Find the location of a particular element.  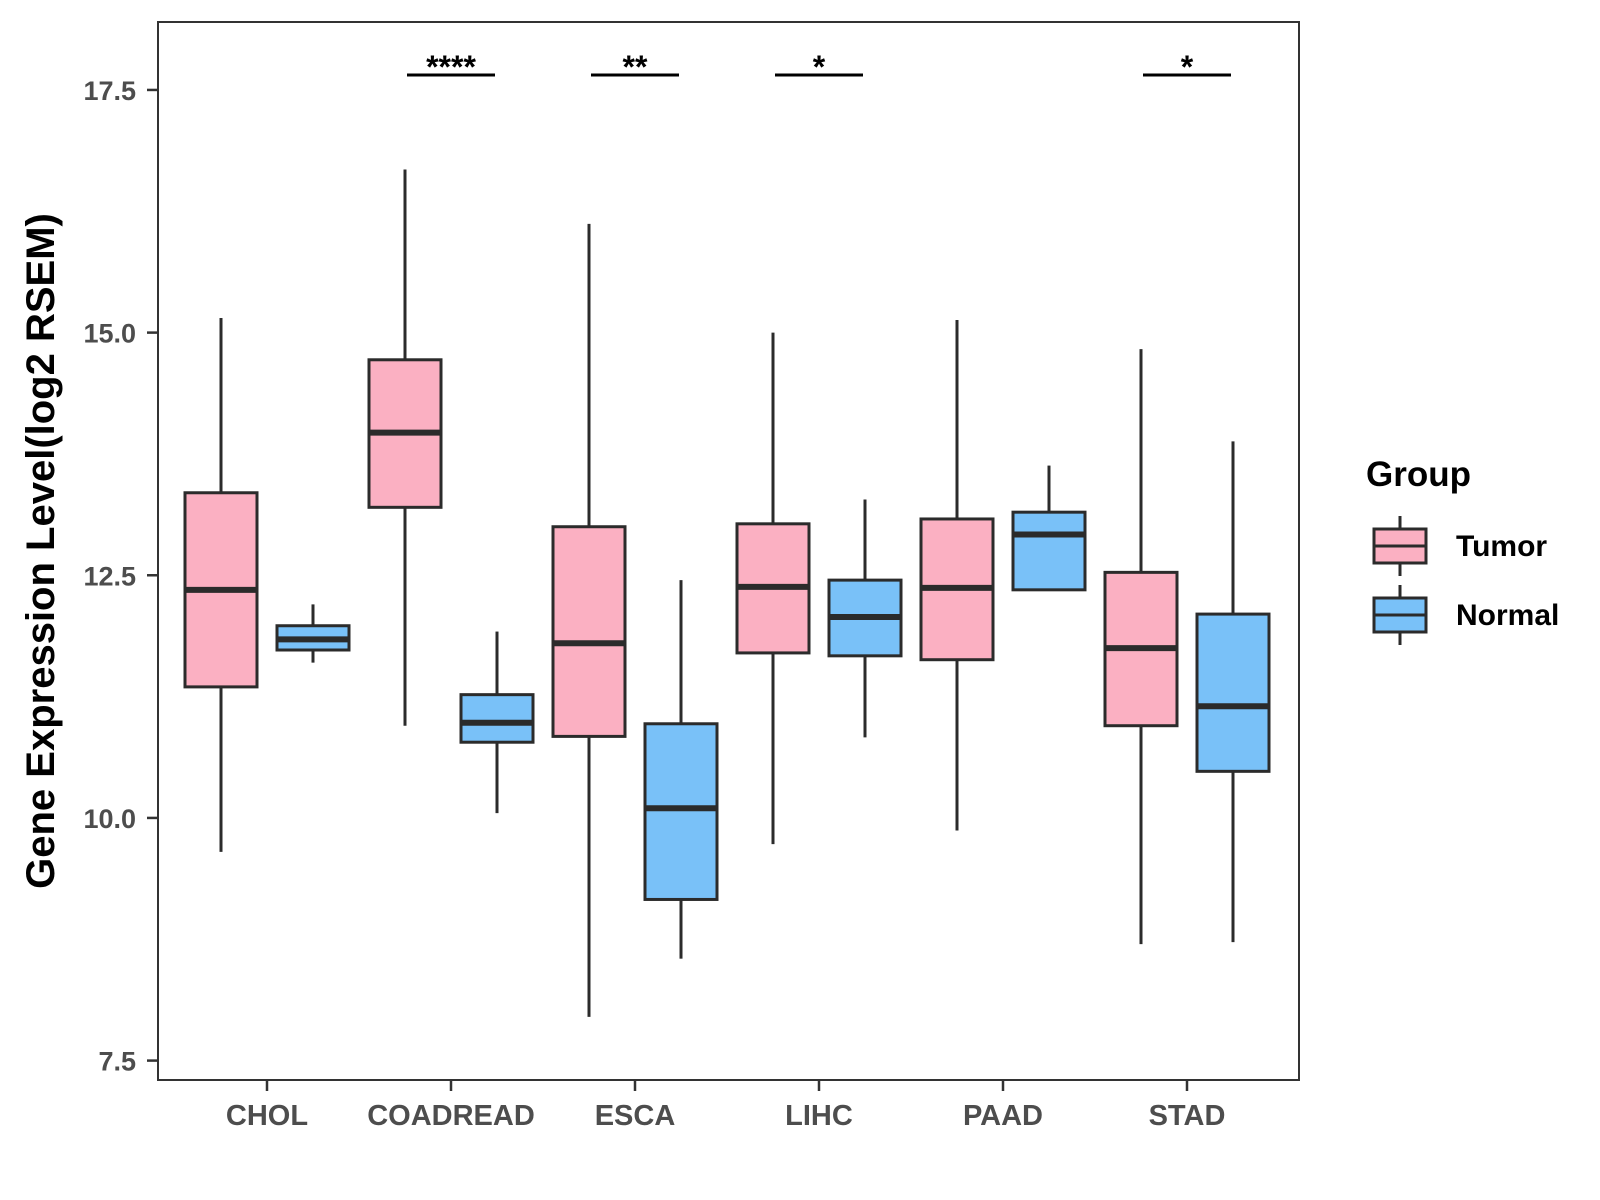

x-tick-label: STAD is located at coordinates (1187, 1116).